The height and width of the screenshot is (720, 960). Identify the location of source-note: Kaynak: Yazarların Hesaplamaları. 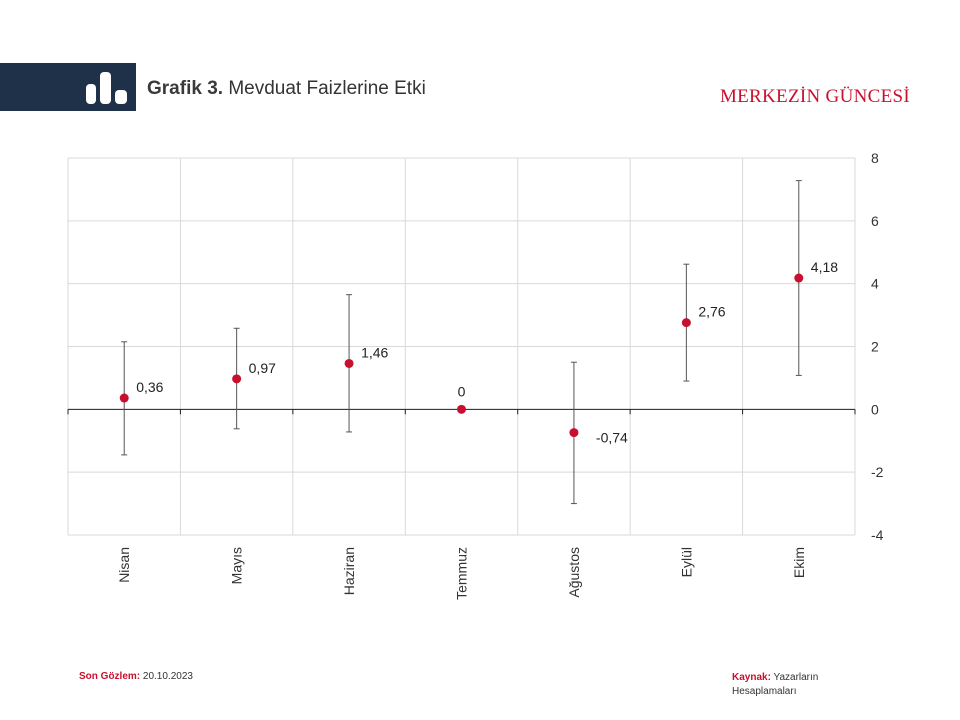
(792, 685).